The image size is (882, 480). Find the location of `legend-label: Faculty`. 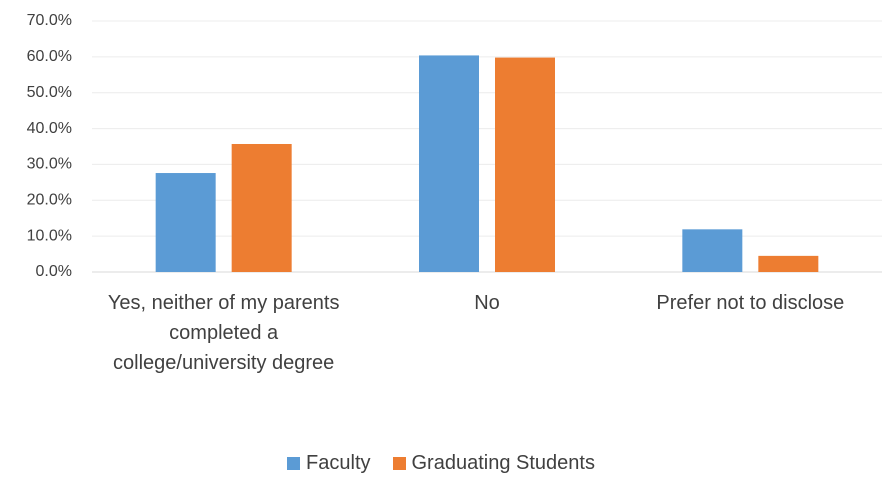

legend-label: Faculty is located at coordinates (338, 463).